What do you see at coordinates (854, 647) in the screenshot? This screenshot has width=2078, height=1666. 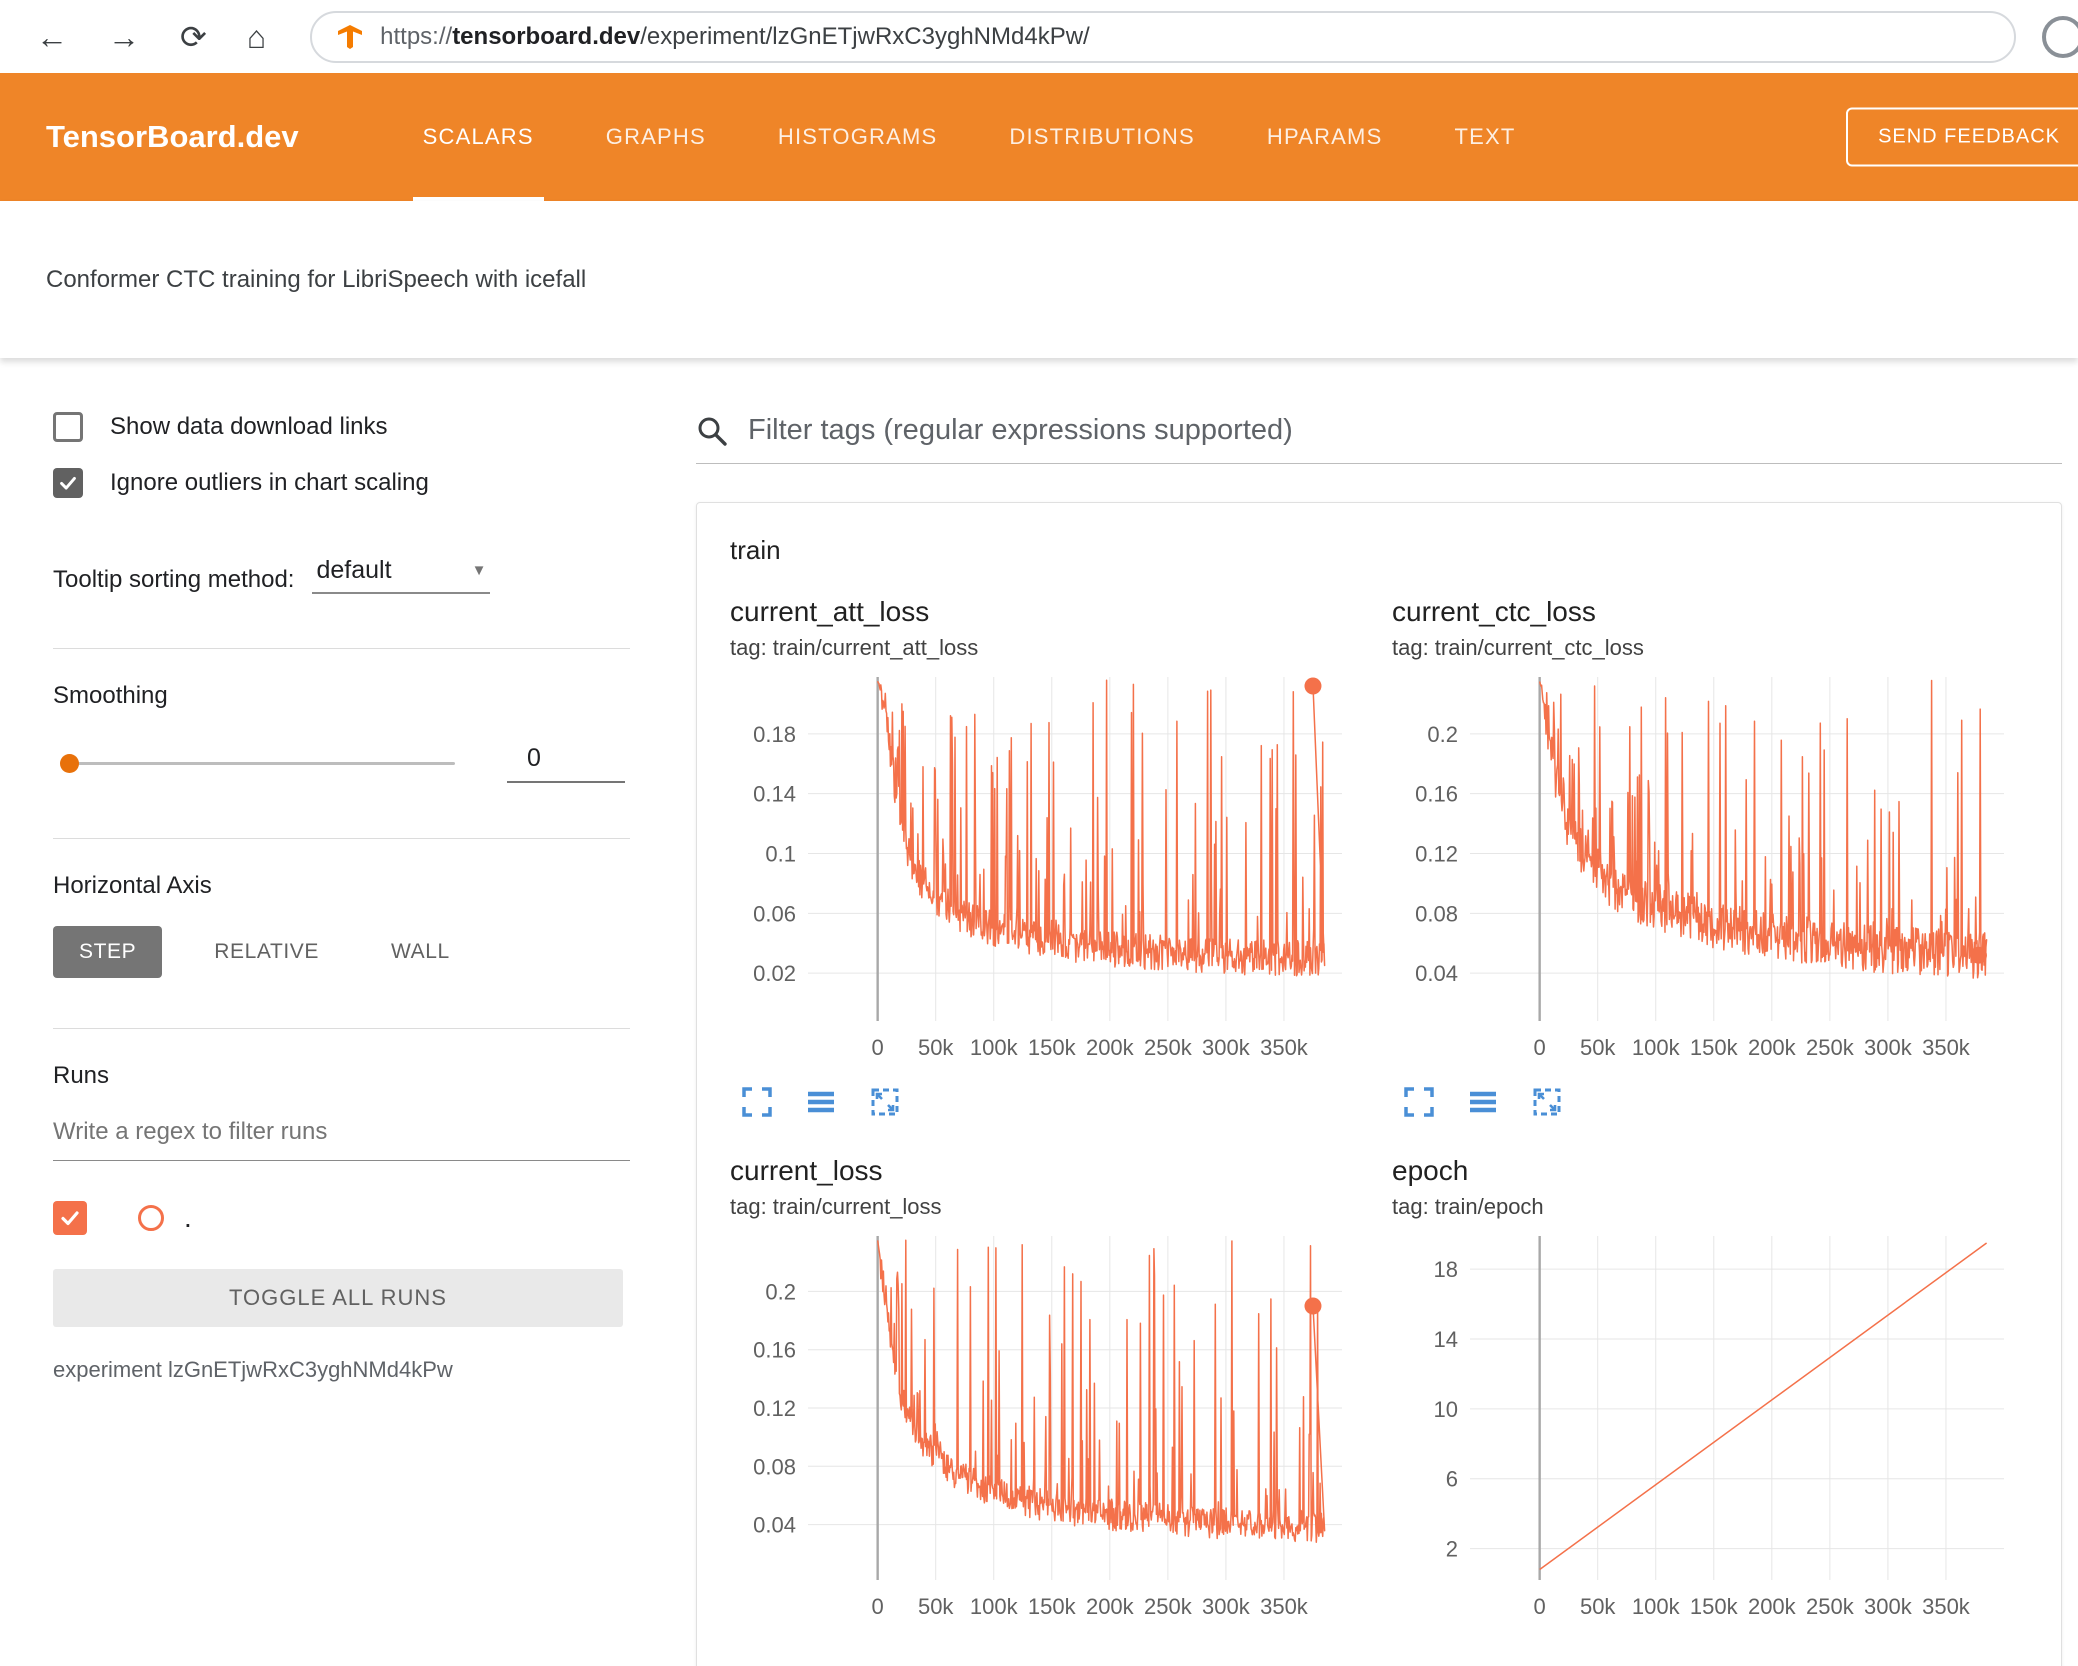 I see `chart-tag: tag: train/current_att_loss` at bounding box center [854, 647].